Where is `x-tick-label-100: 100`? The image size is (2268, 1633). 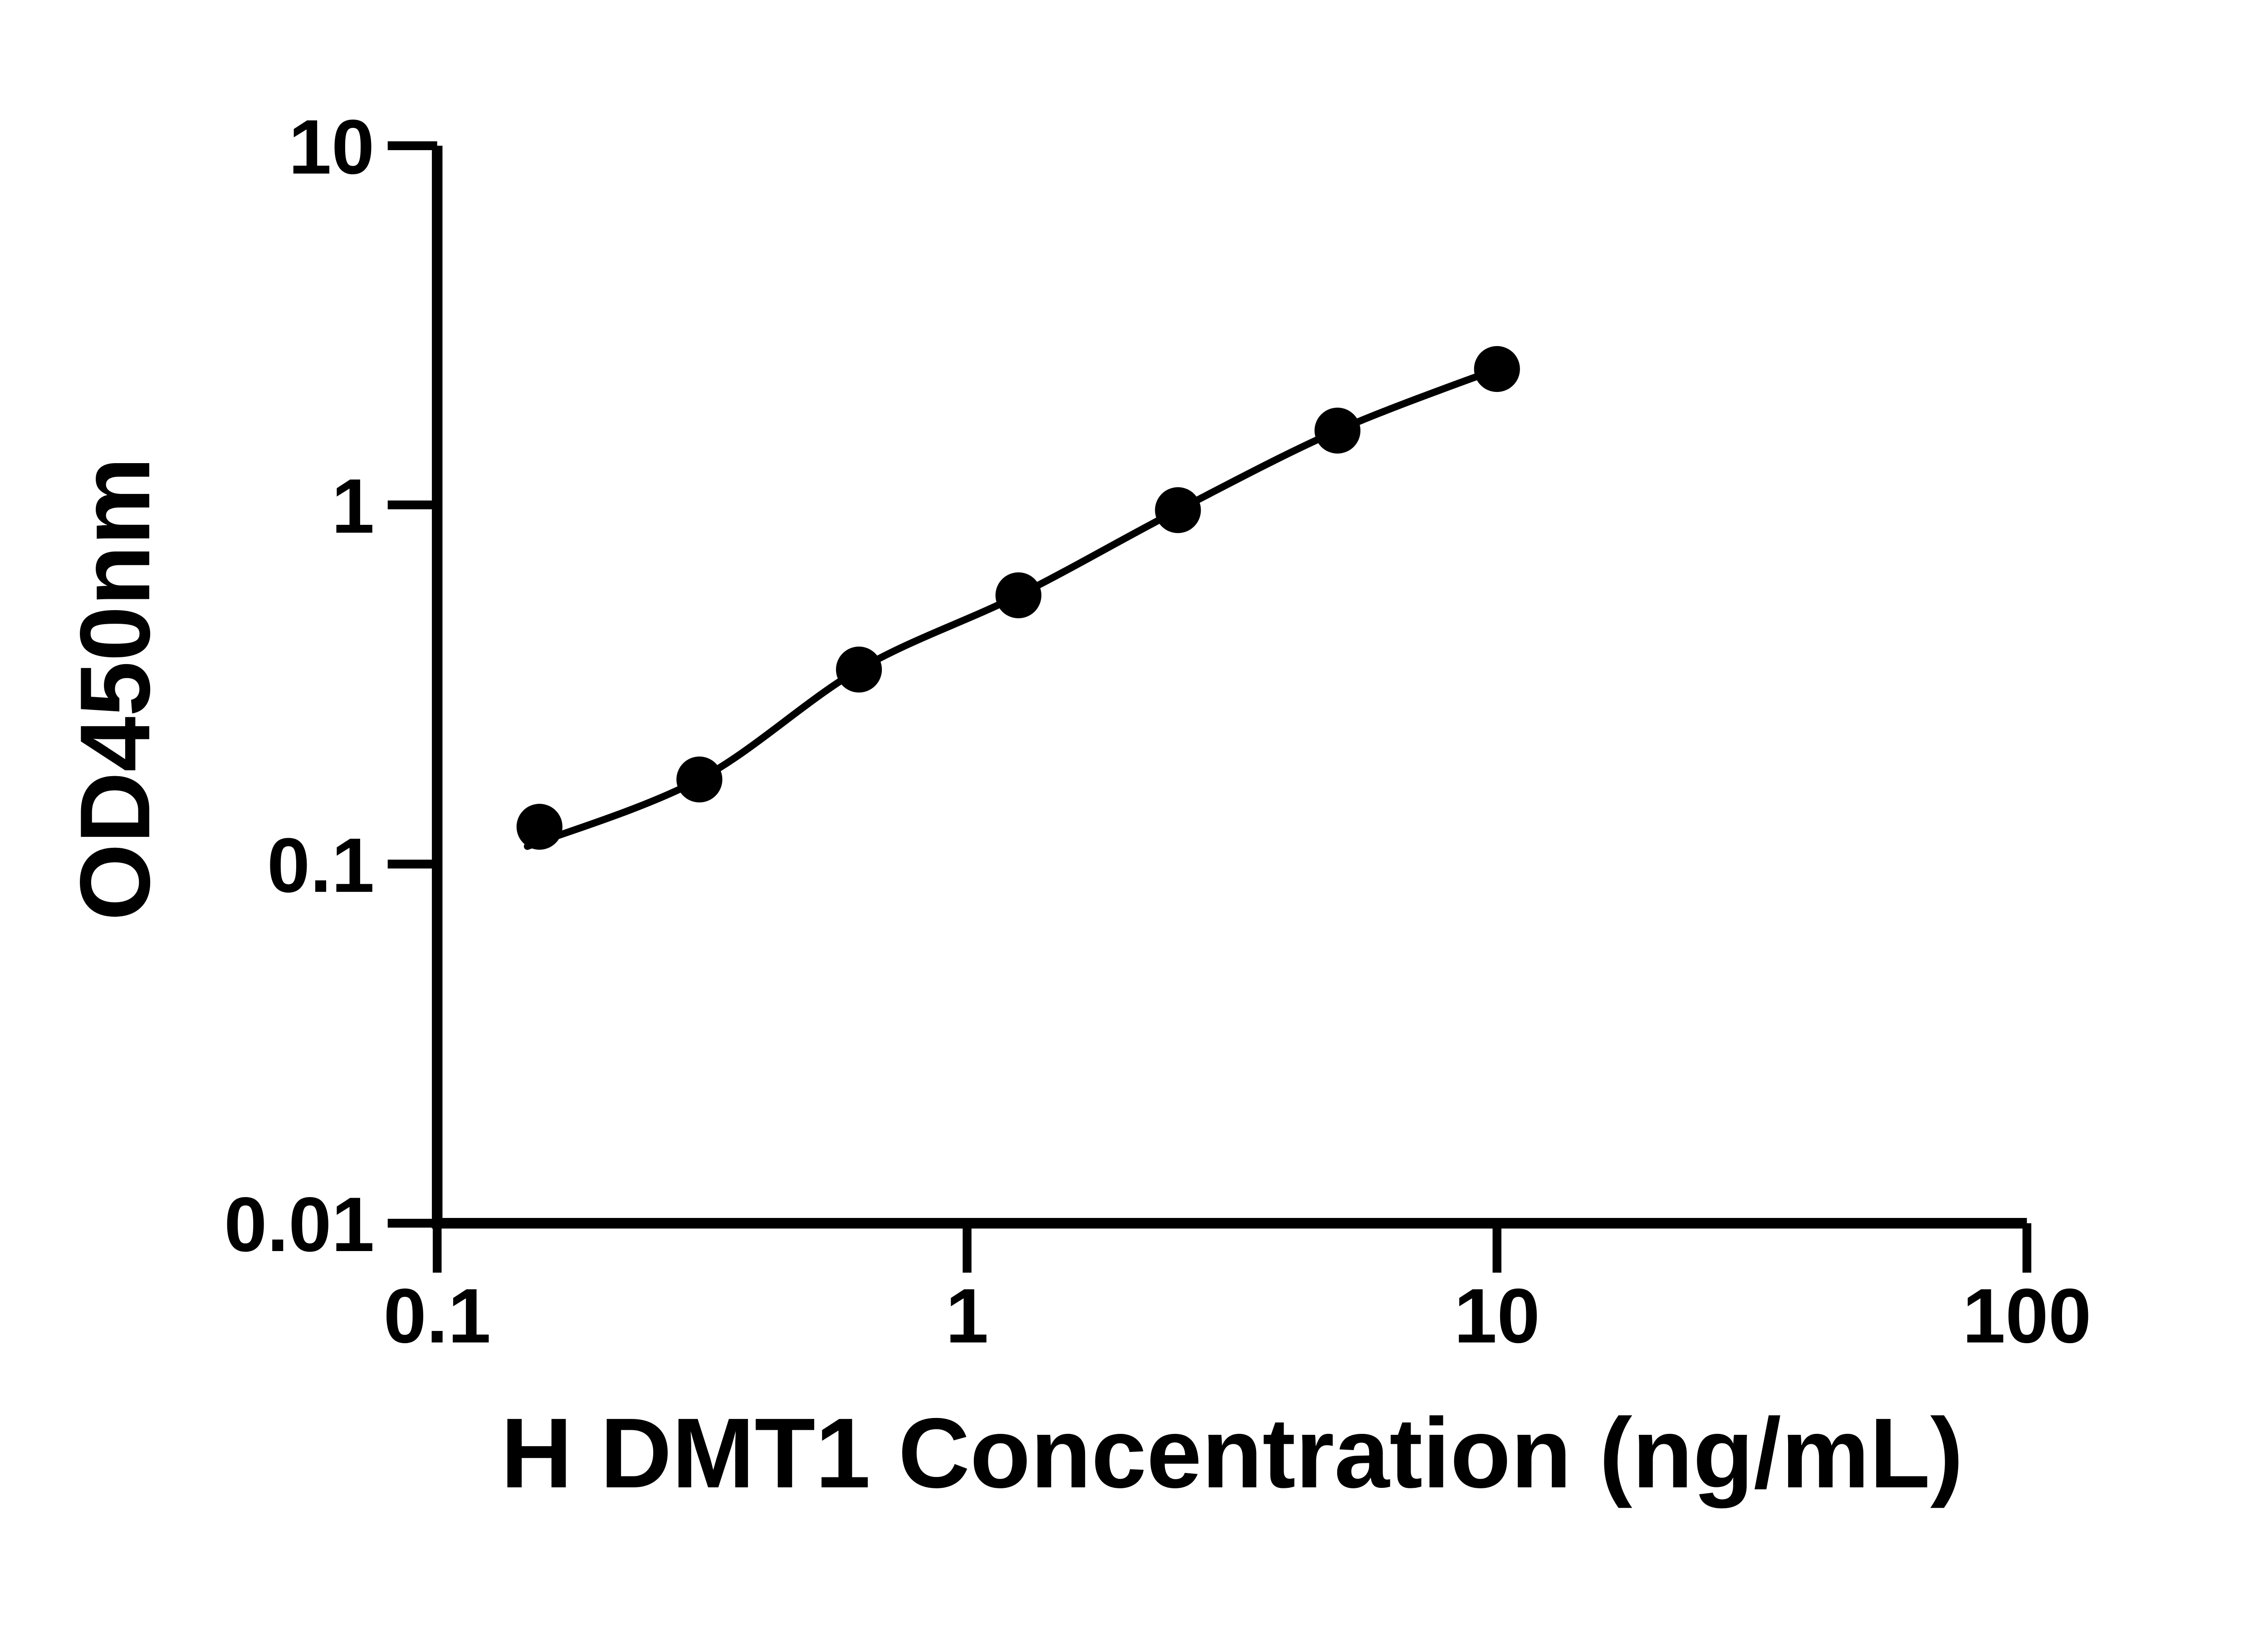 x-tick-label-100: 100 is located at coordinates (2027, 1316).